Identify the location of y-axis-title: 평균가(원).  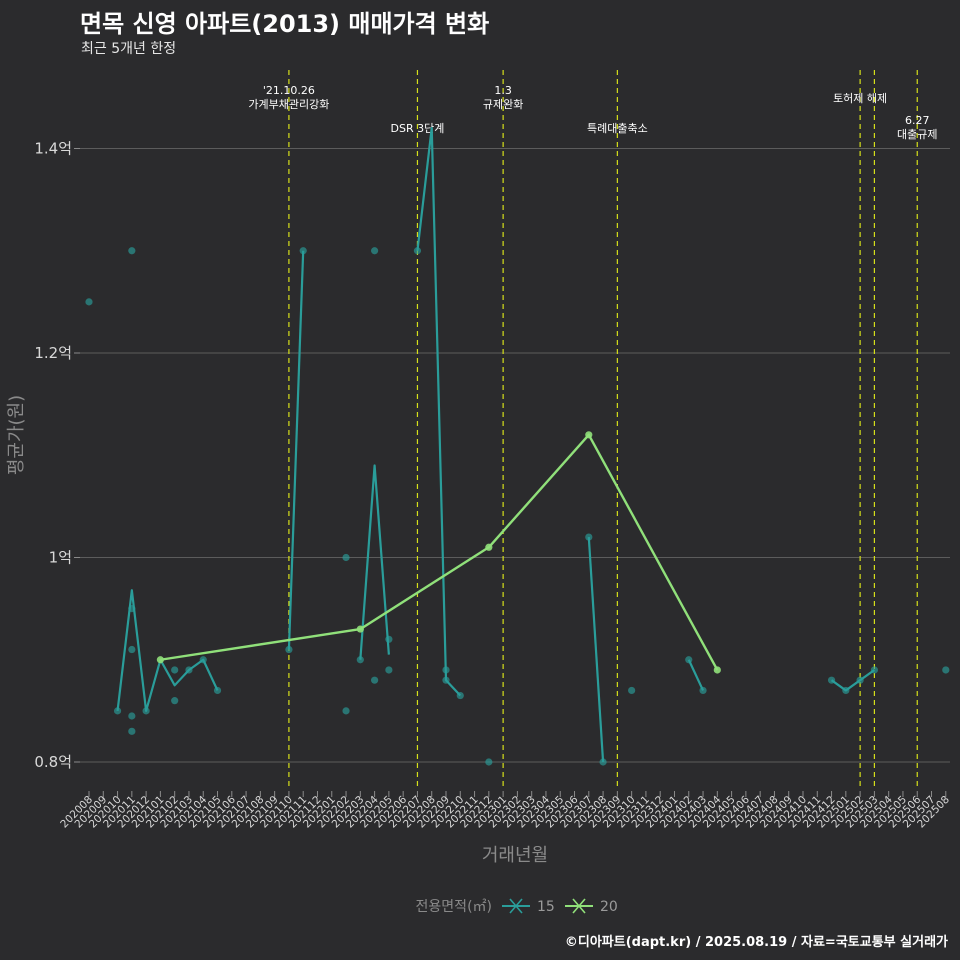
(16, 435).